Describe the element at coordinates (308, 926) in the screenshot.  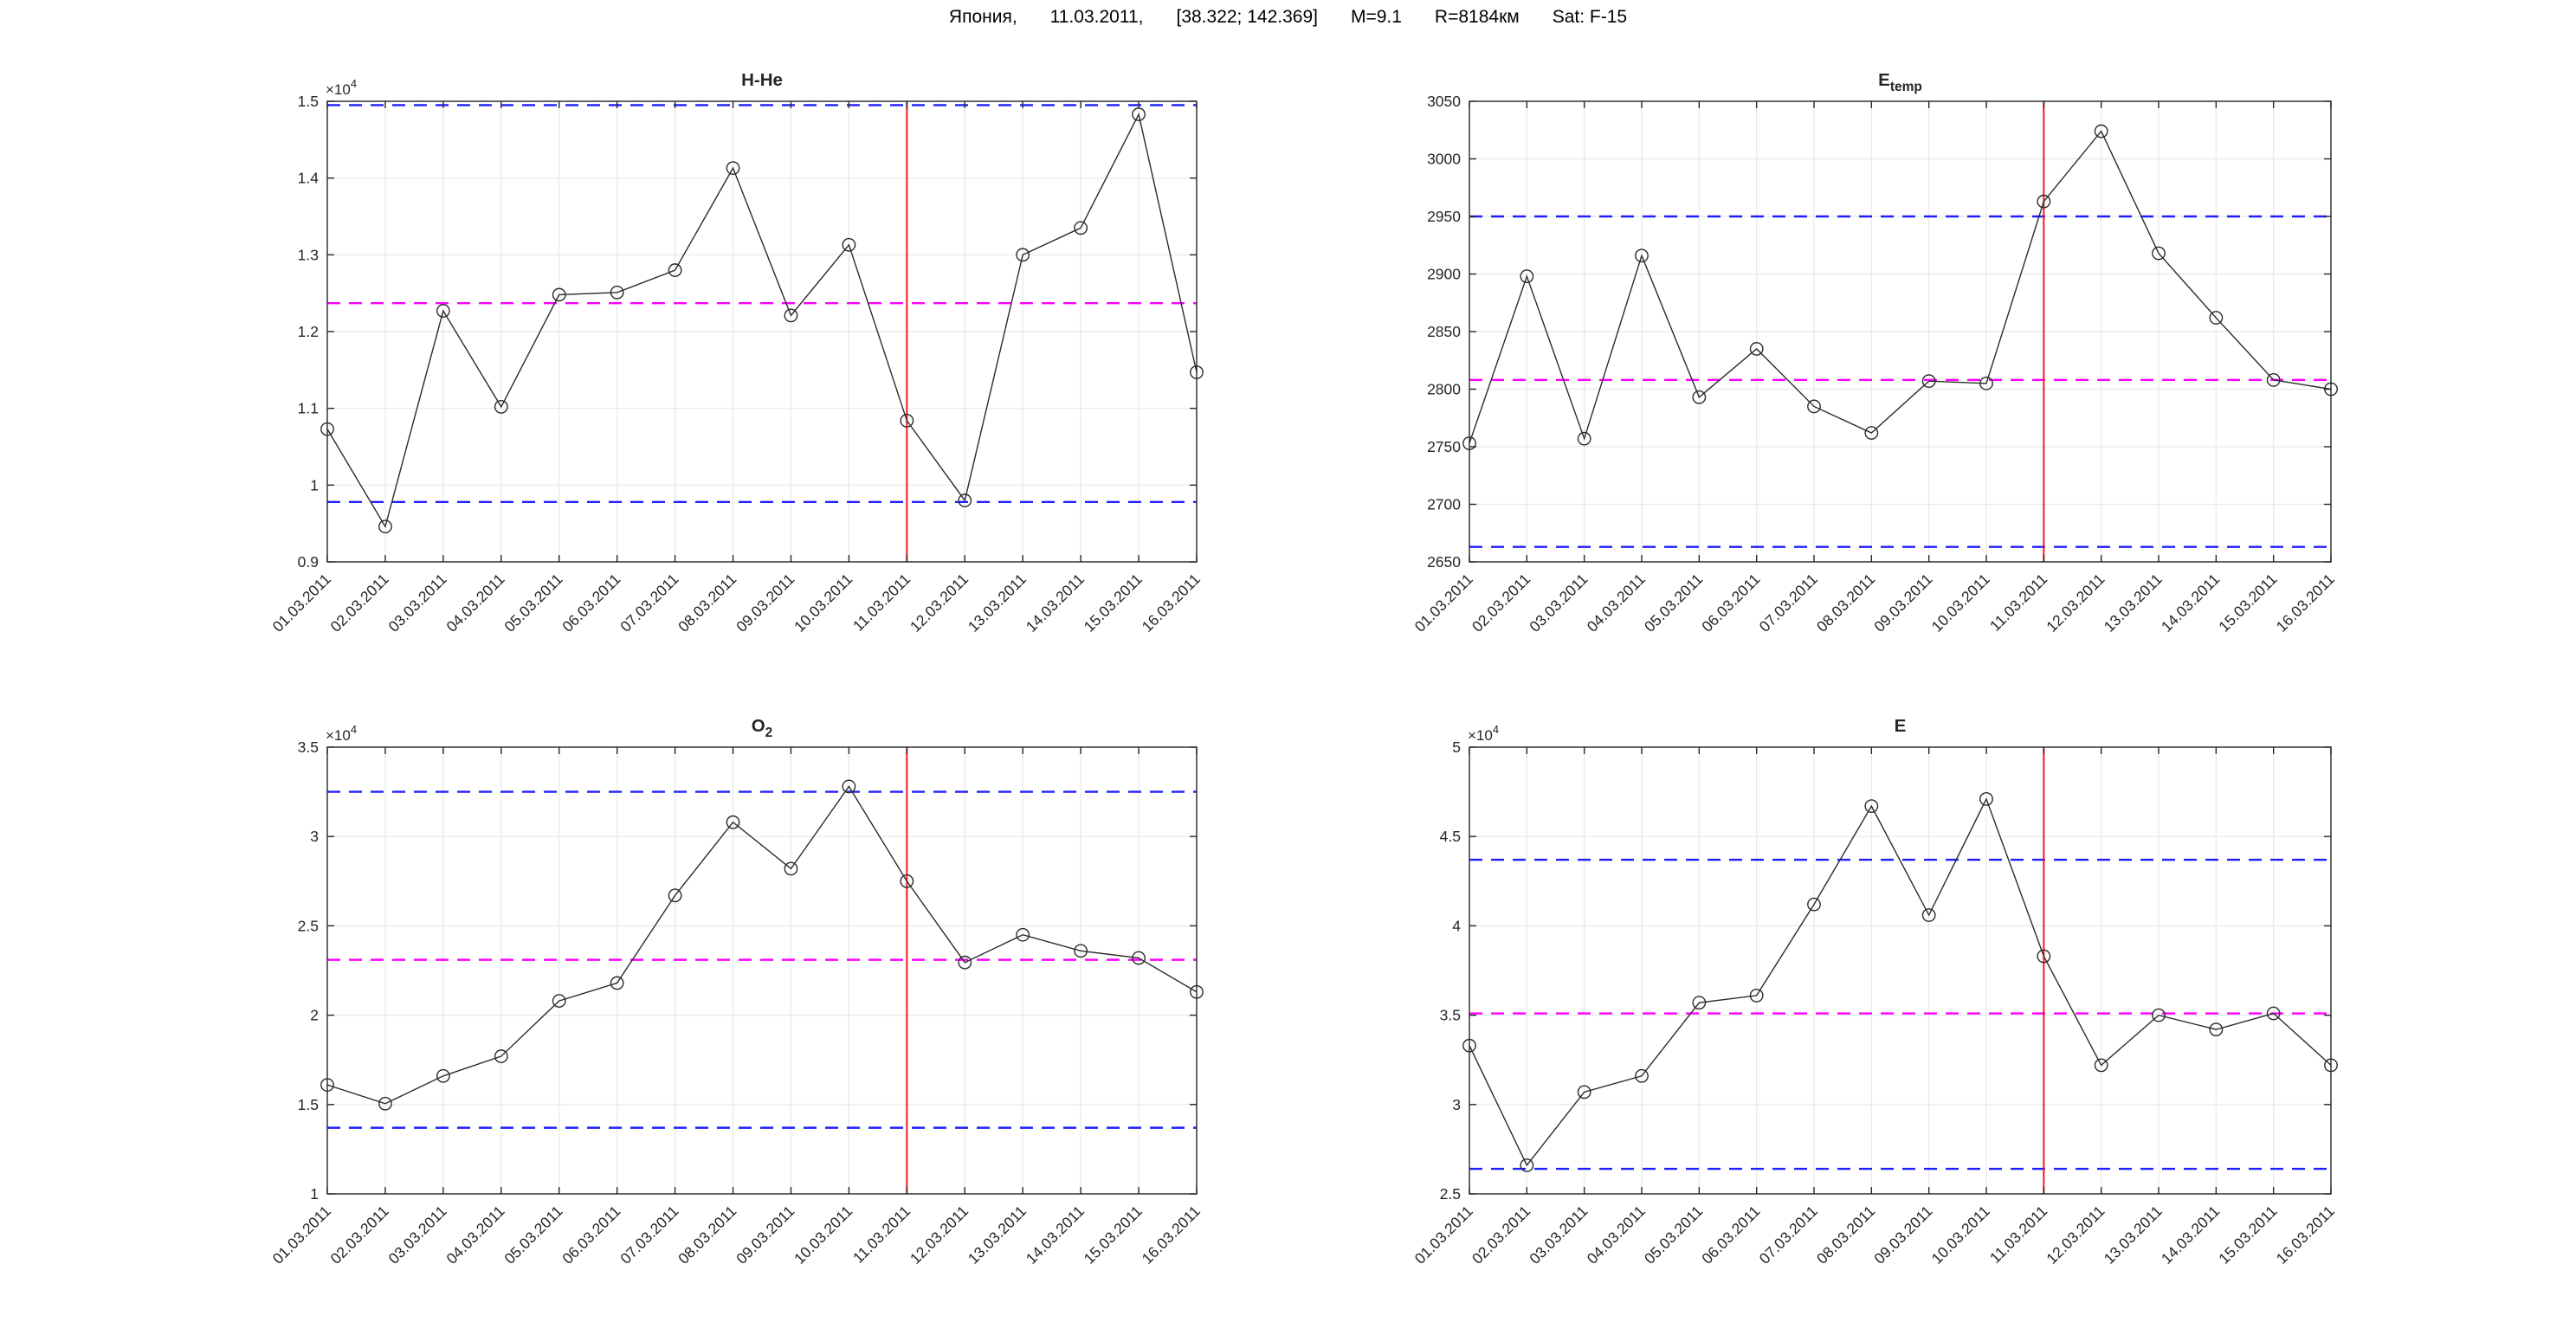
I see `y-tick-label: 2.5` at that location.